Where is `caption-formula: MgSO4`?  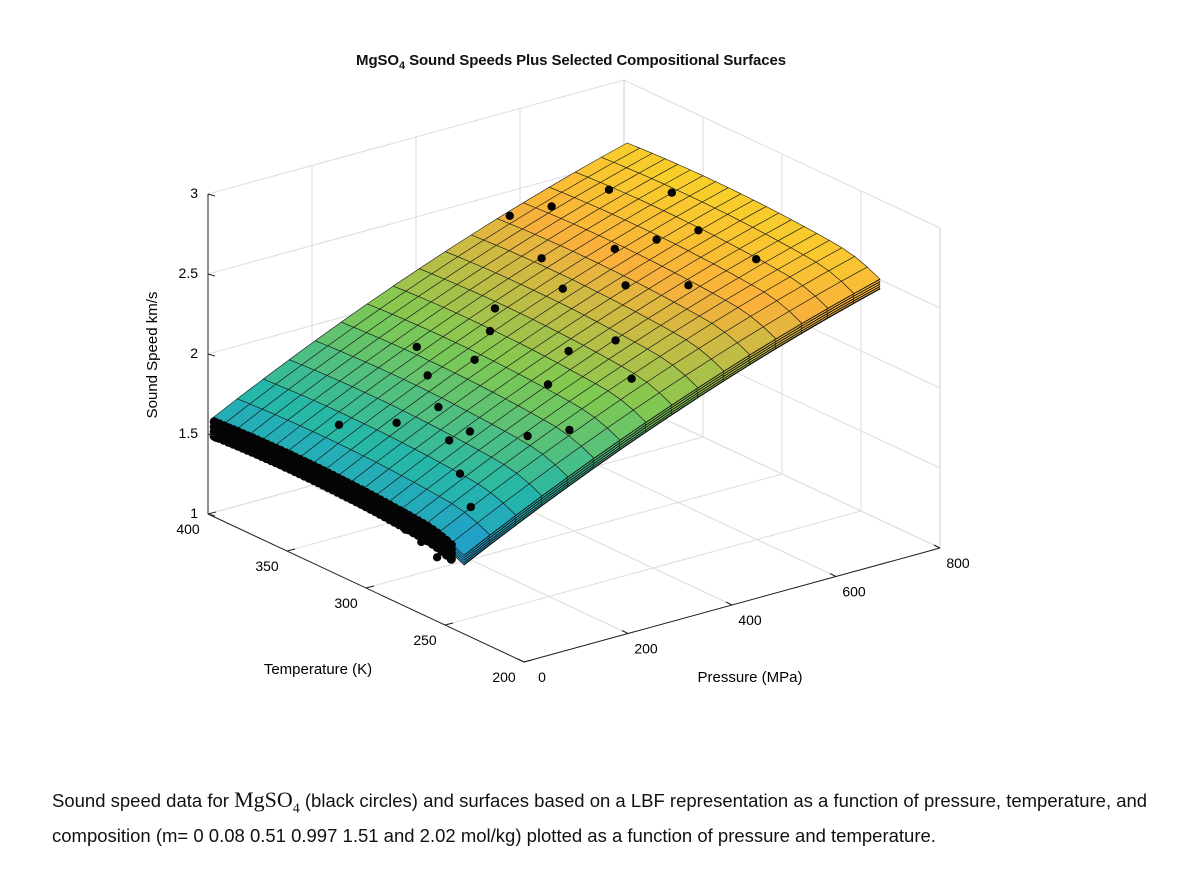 caption-formula: MgSO4 is located at coordinates (267, 802).